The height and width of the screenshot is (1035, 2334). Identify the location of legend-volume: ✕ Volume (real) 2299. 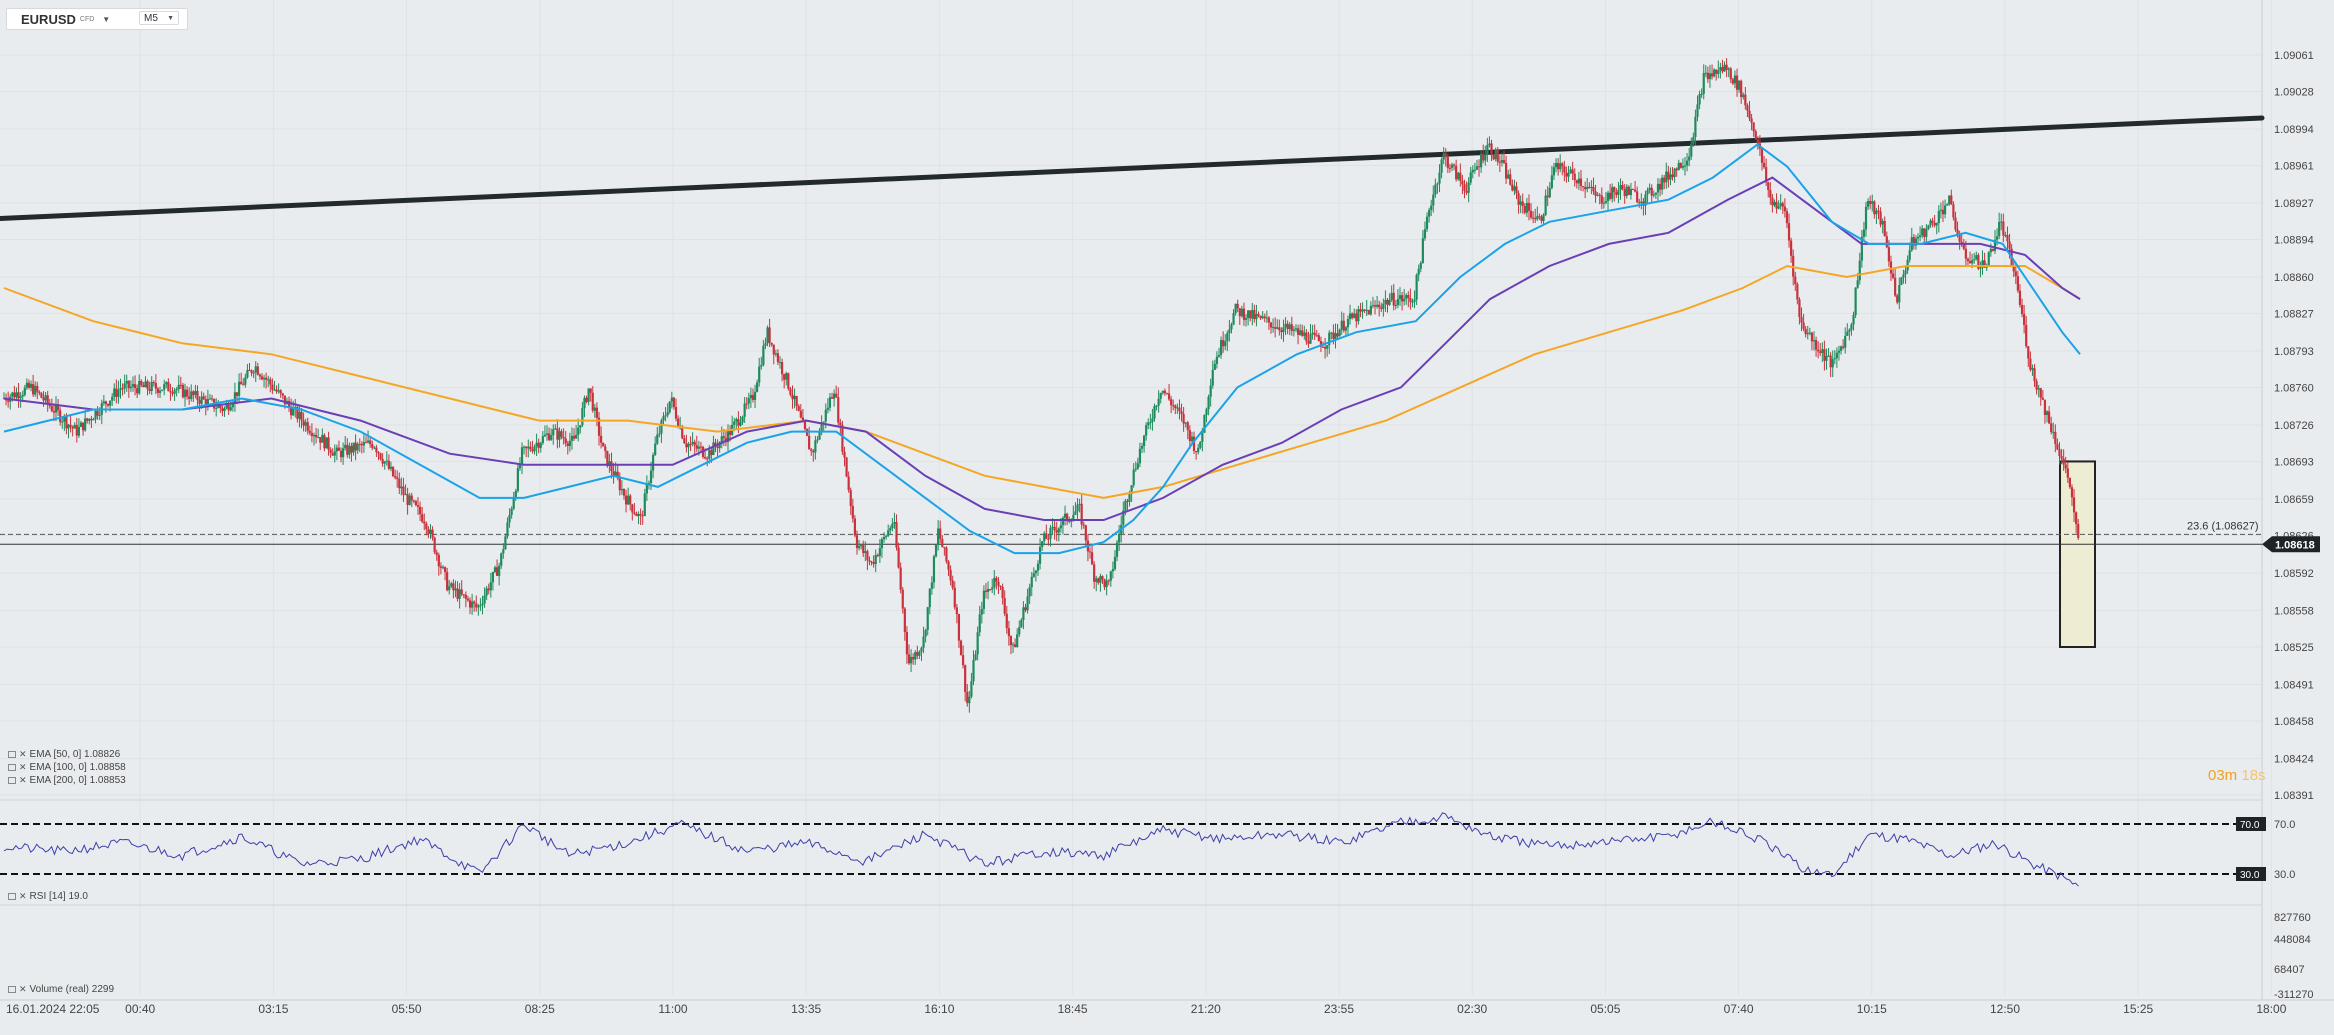
(61, 989).